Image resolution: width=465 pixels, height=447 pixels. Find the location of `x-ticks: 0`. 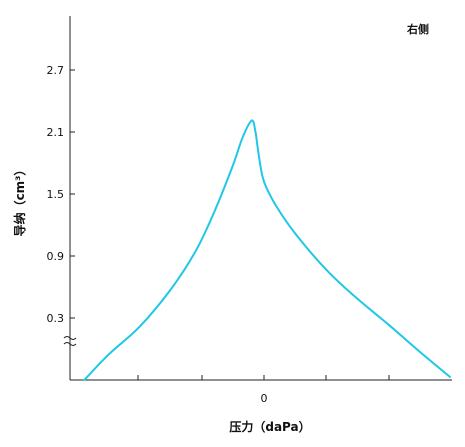

x-ticks: 0 is located at coordinates (263, 390).